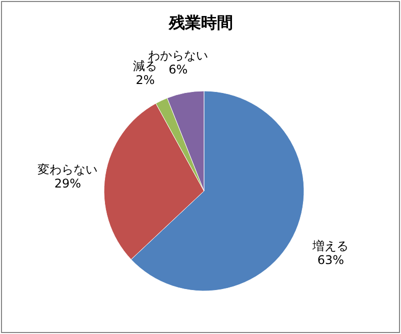  I want to click on data-label: 63%, so click(330, 259).